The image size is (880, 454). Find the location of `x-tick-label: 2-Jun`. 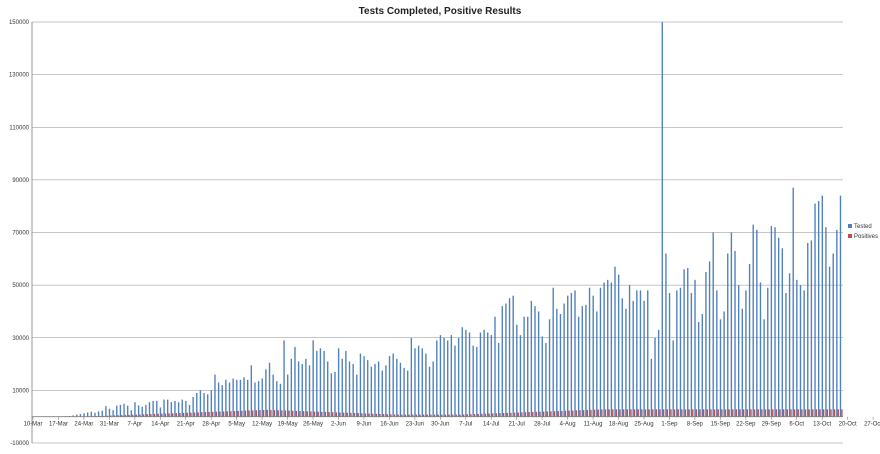

x-tick-label: 2-Jun is located at coordinates (338, 425).